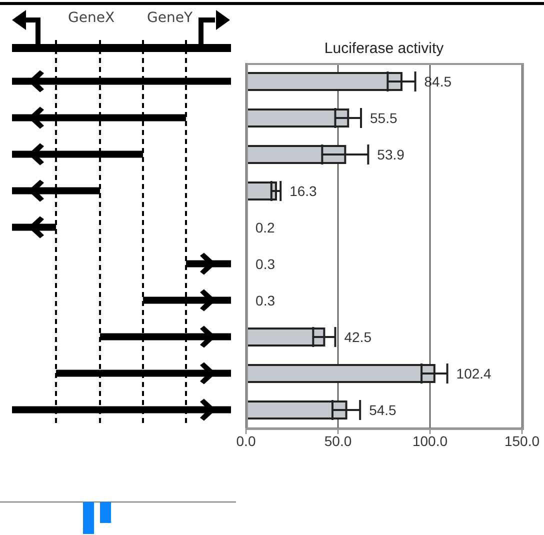  What do you see at coordinates (246, 440) in the screenshot?
I see `x-tick-label: 0.0` at bounding box center [246, 440].